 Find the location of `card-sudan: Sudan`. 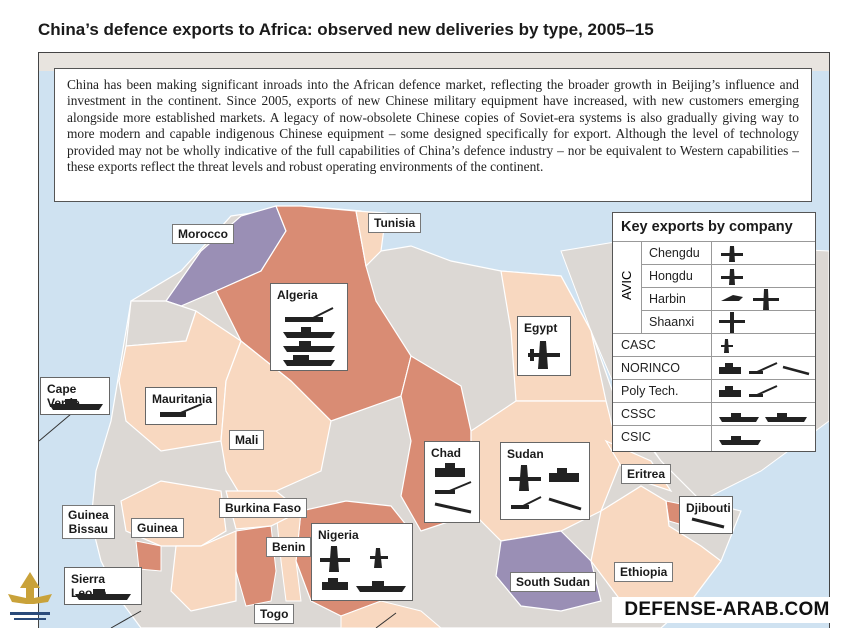

card-sudan: Sudan is located at coordinates (545, 481).